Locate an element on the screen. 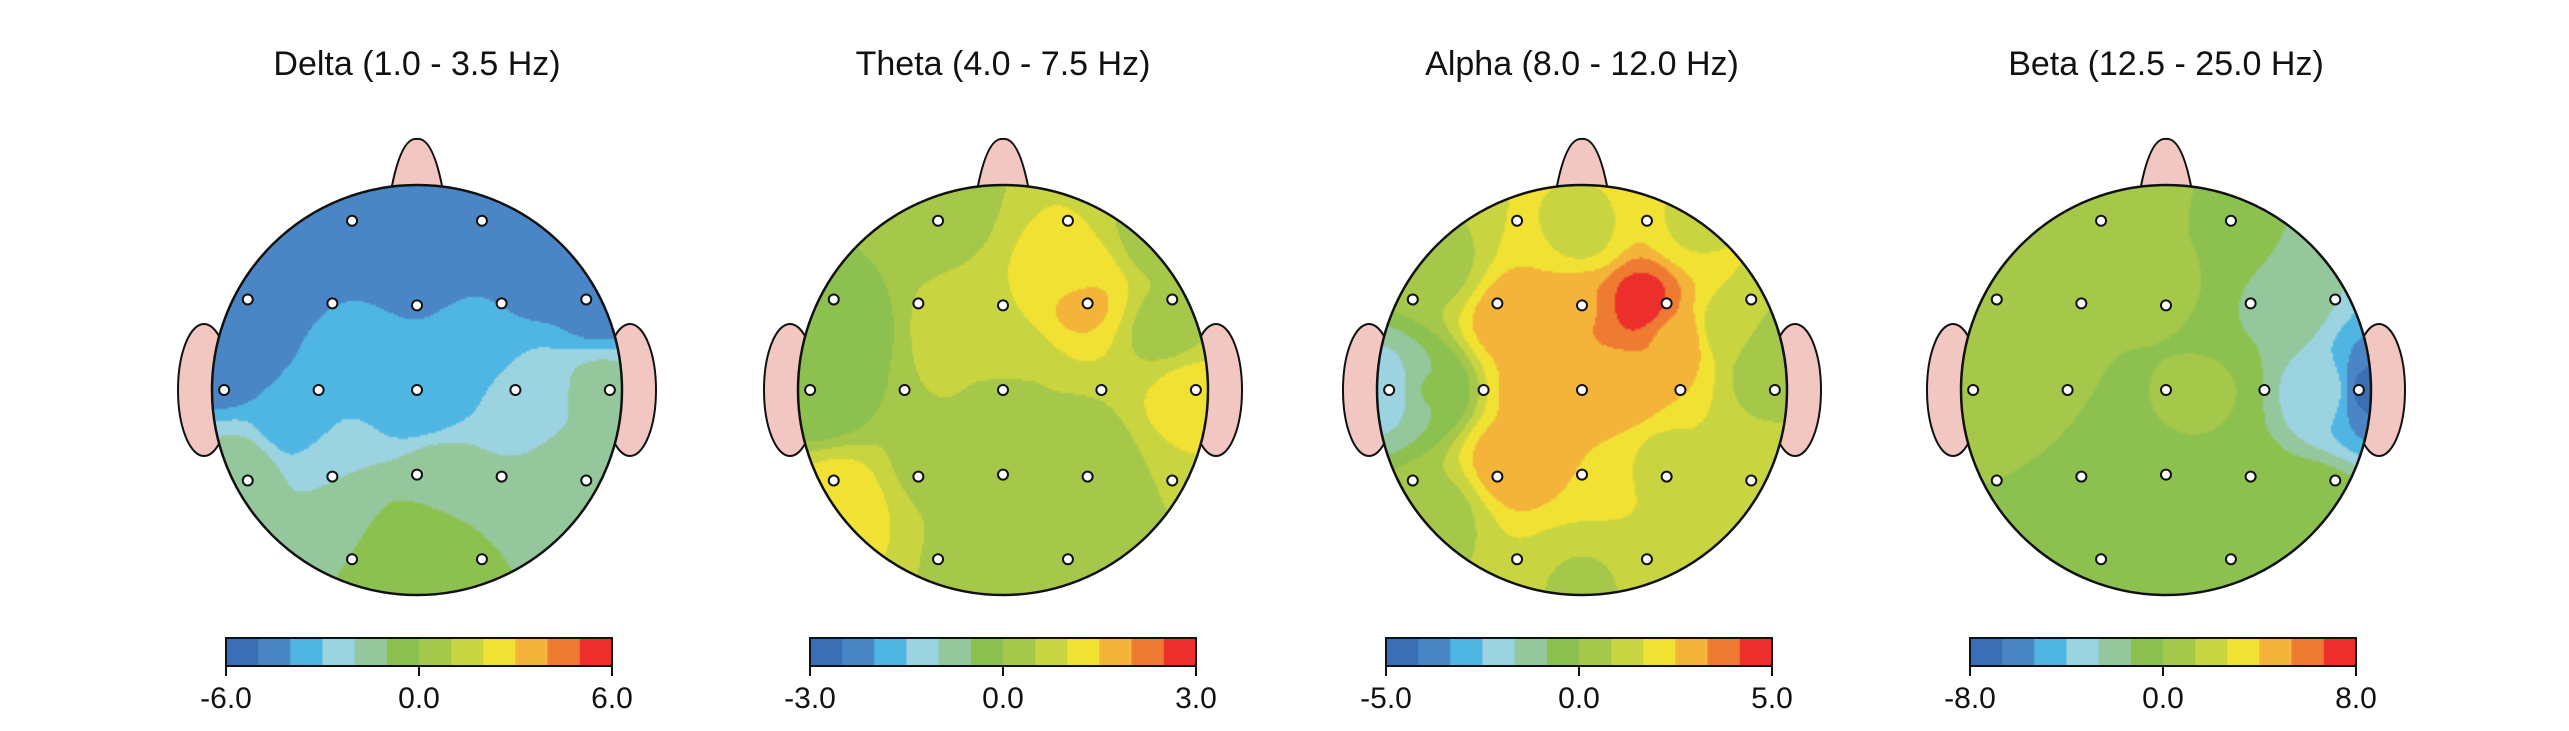 The height and width of the screenshot is (731, 2569). alpha-head-outline is located at coordinates (1582, 390).